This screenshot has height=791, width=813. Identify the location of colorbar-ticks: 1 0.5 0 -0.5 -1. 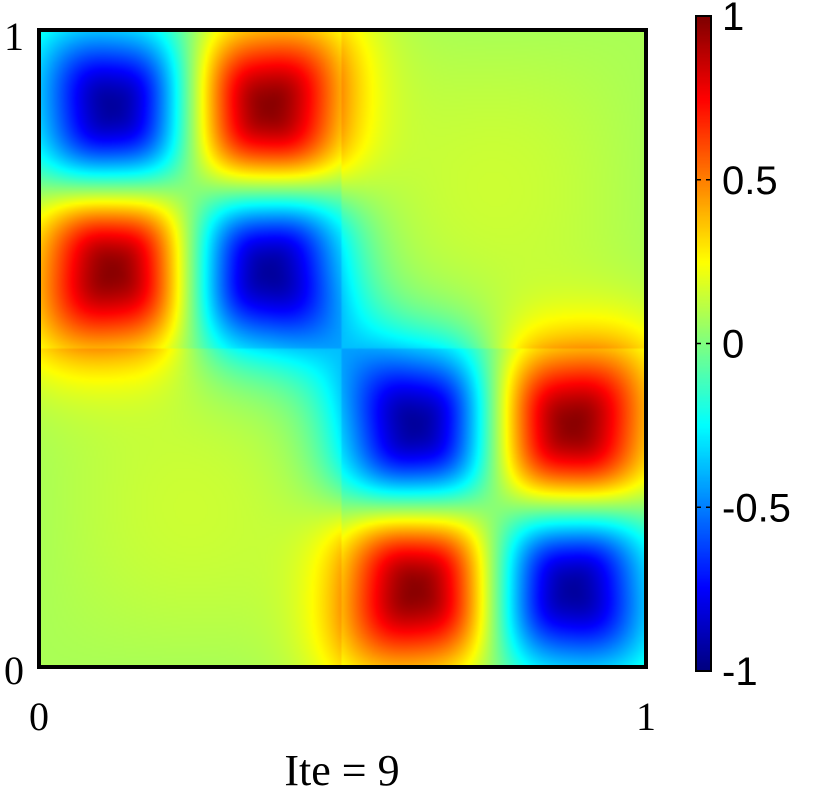
(743, 347).